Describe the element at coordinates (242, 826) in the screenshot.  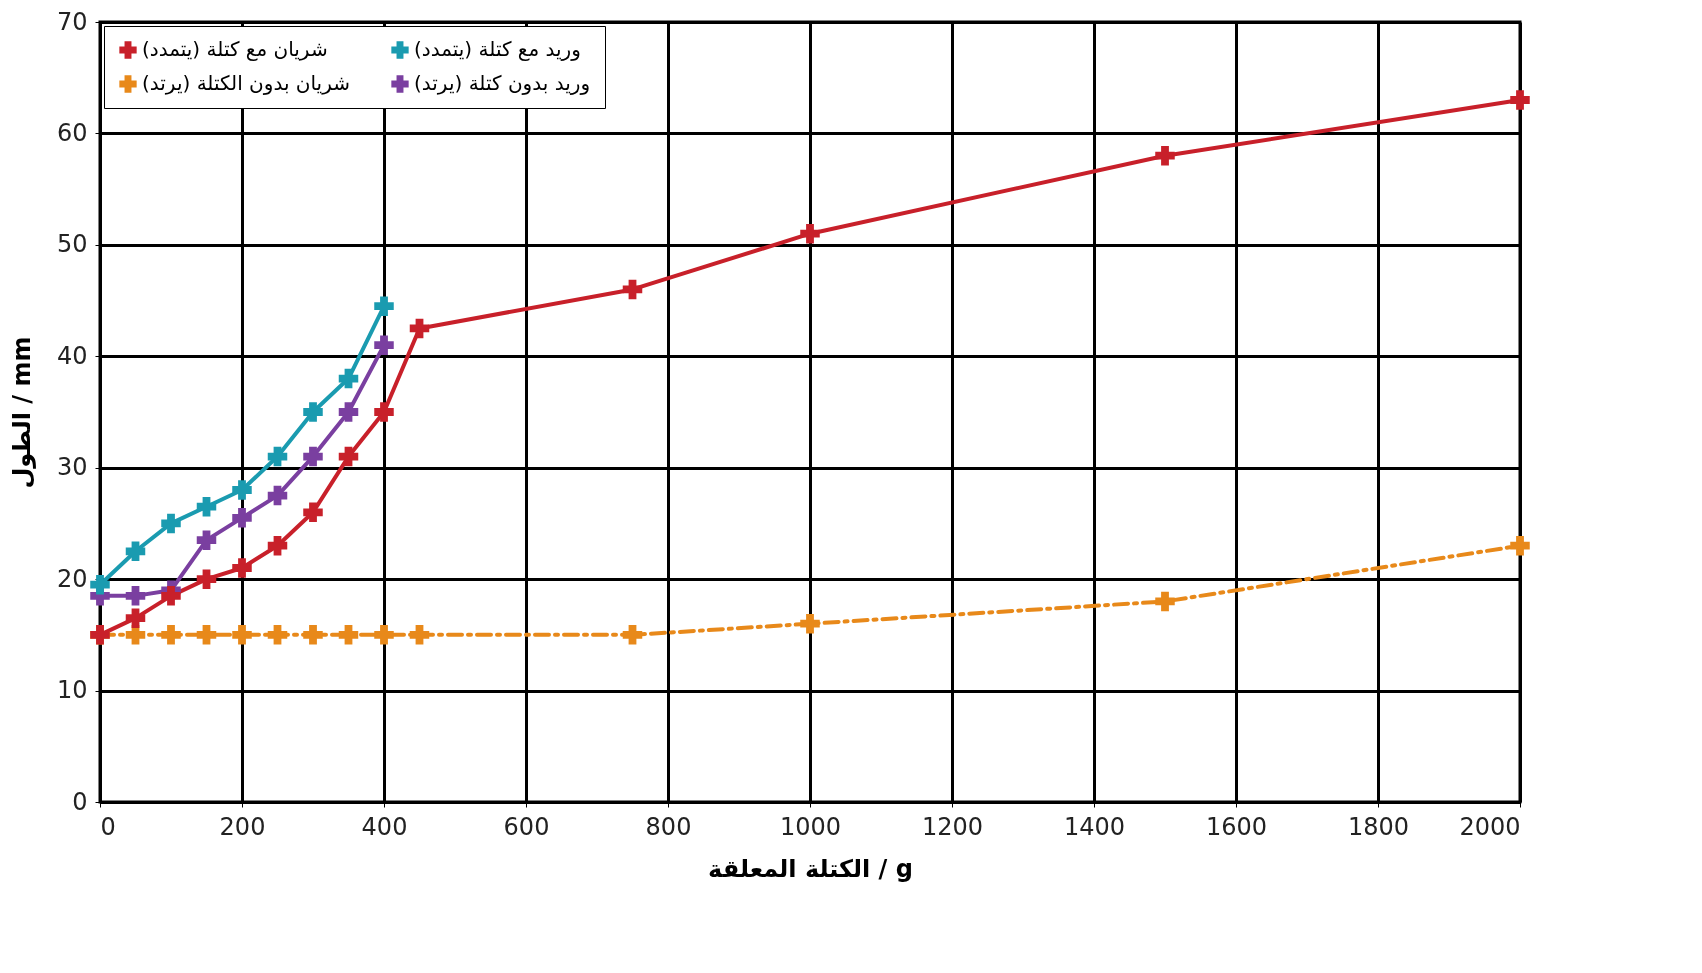
I see `x-tick-label: 200` at that location.